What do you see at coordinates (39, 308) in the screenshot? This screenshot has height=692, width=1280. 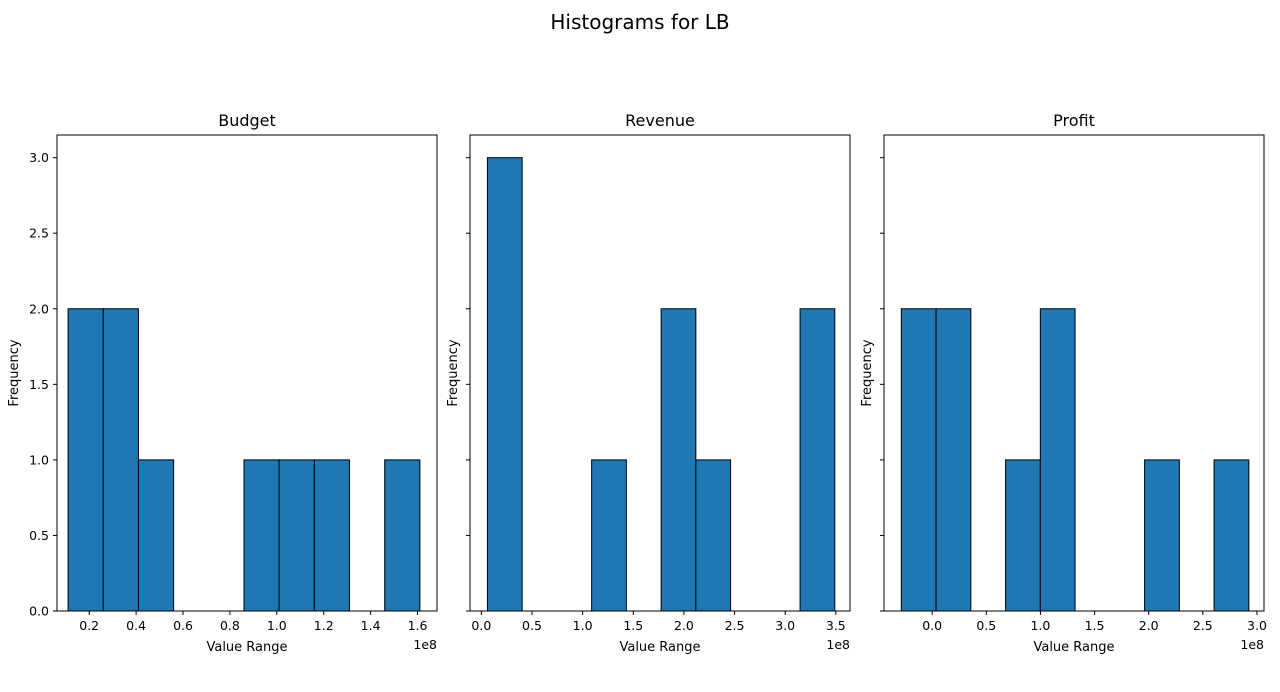 I see `y-tick-label: 2.0` at bounding box center [39, 308].